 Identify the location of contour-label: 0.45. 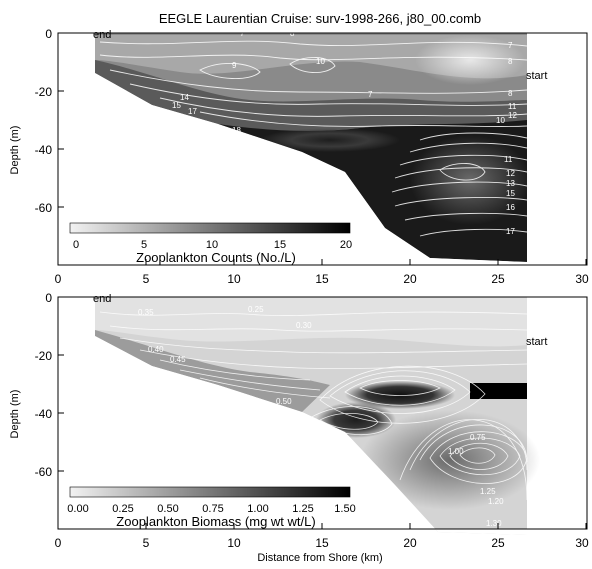
(178, 359).